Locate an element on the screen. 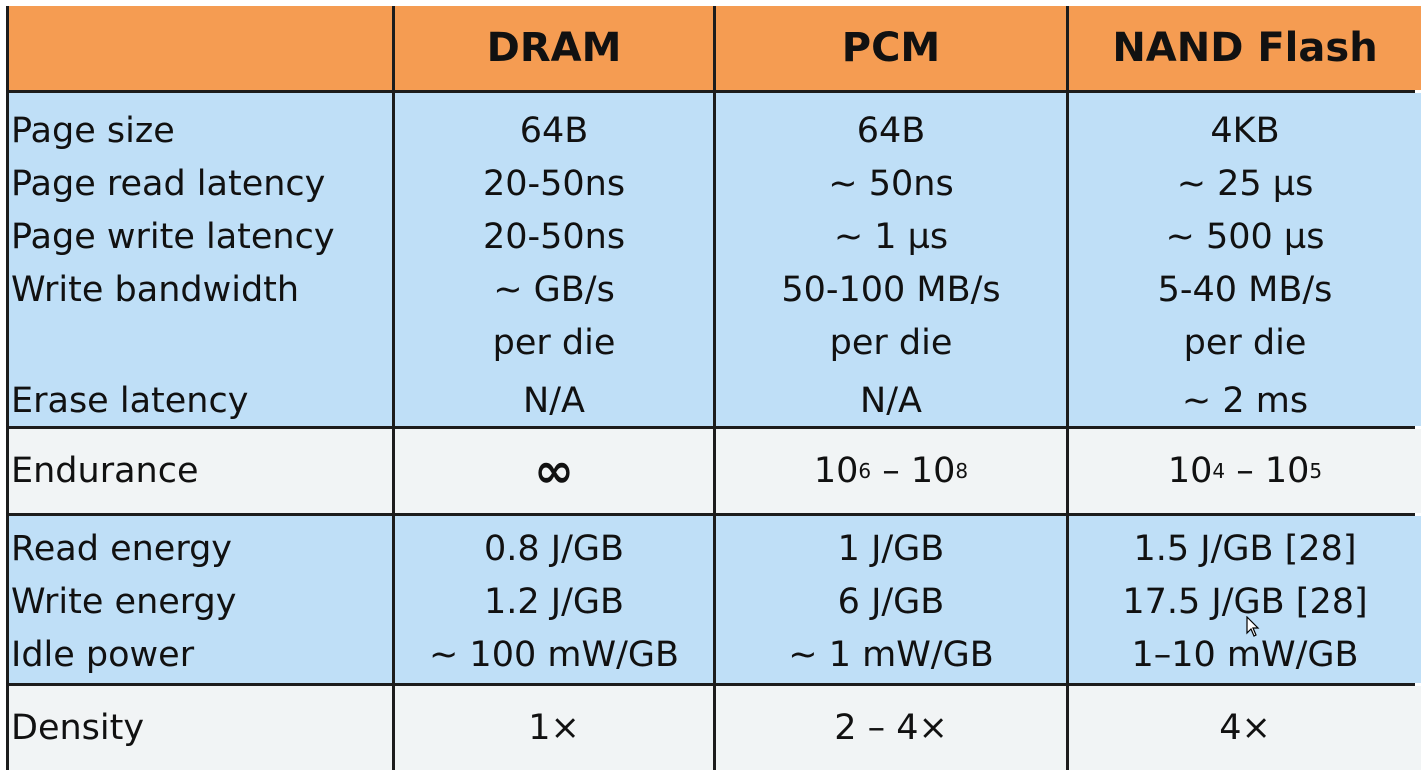 The image size is (1423, 778). pcm-write-latency: ~ 1 µs is located at coordinates (891, 237).